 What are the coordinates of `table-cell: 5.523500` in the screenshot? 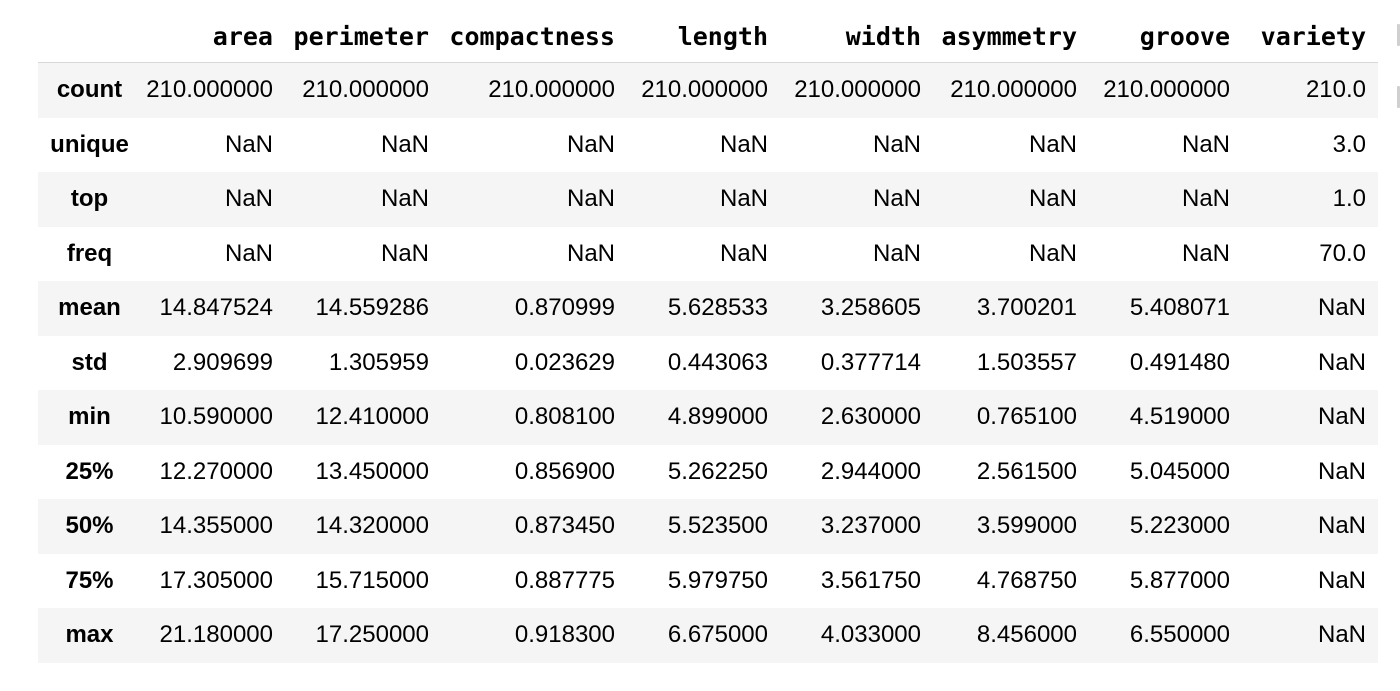 It's located at (717, 526).